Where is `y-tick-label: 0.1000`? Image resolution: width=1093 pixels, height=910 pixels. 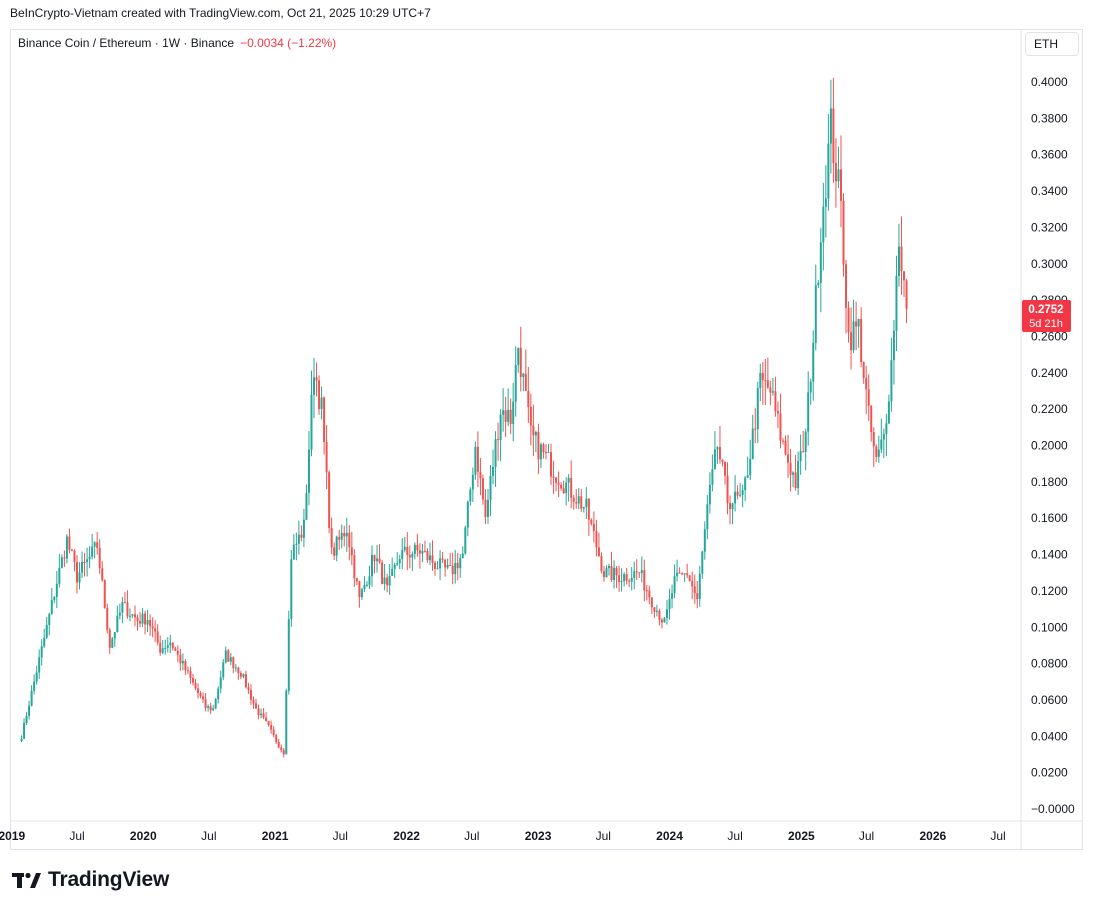 y-tick-label: 0.1000 is located at coordinates (1049, 627).